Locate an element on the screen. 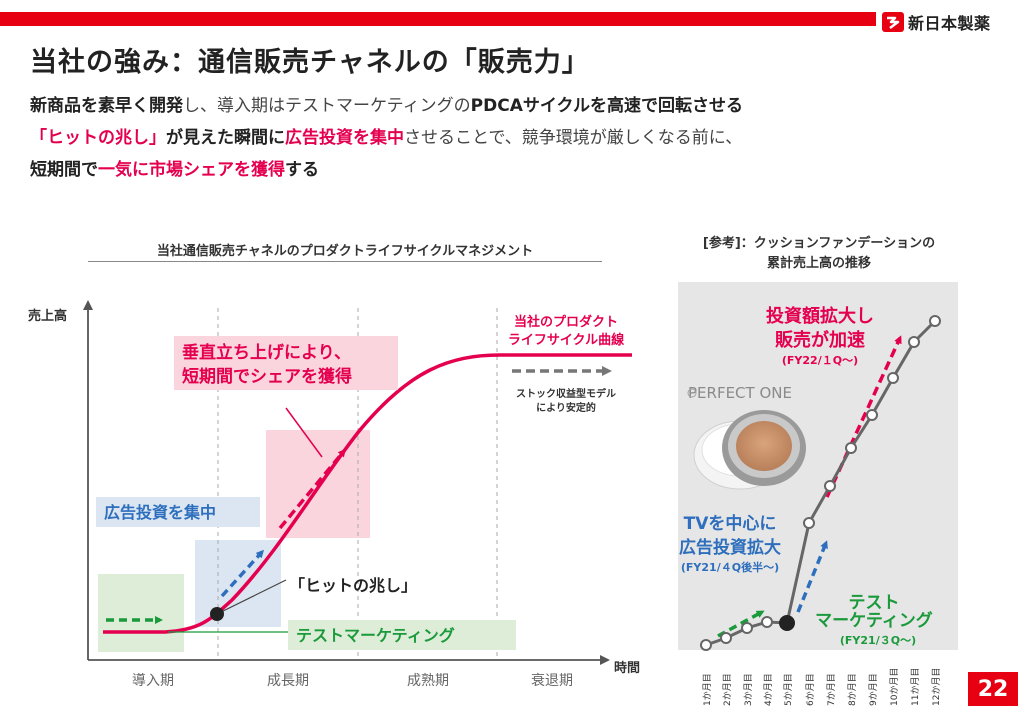  month-label: 9か月目 is located at coordinates (873, 689).